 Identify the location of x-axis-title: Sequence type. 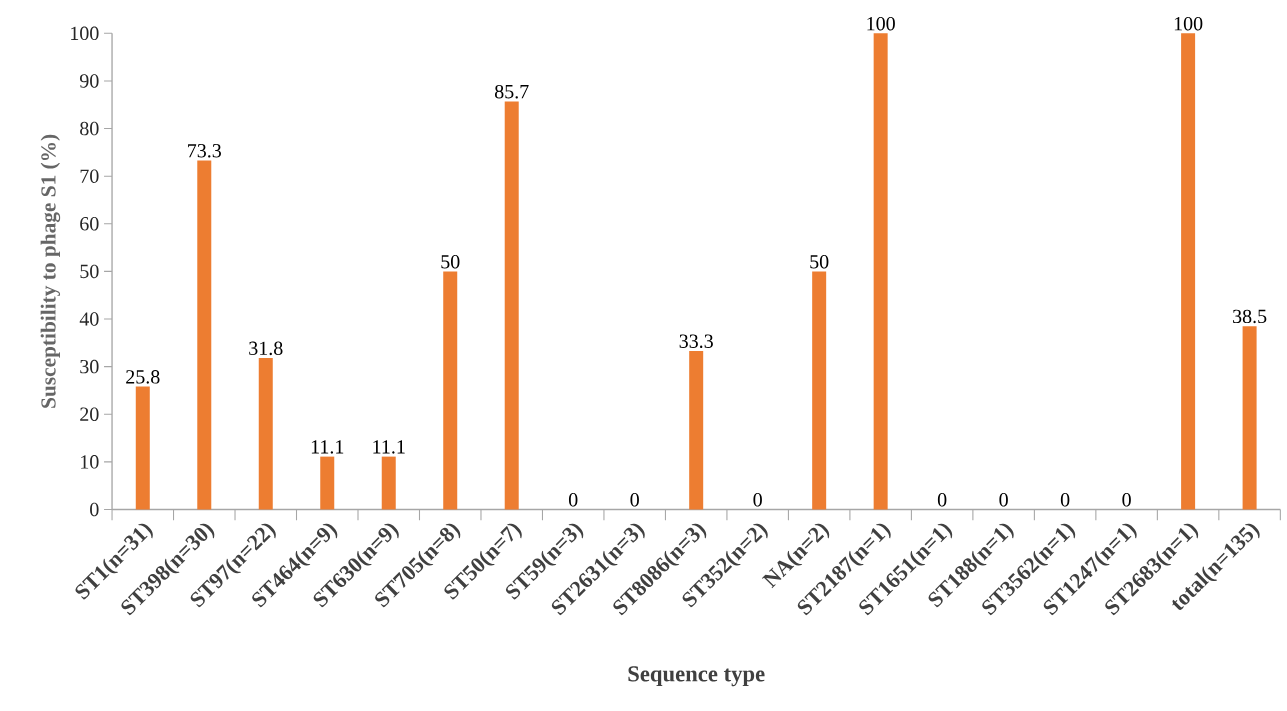
(696, 676).